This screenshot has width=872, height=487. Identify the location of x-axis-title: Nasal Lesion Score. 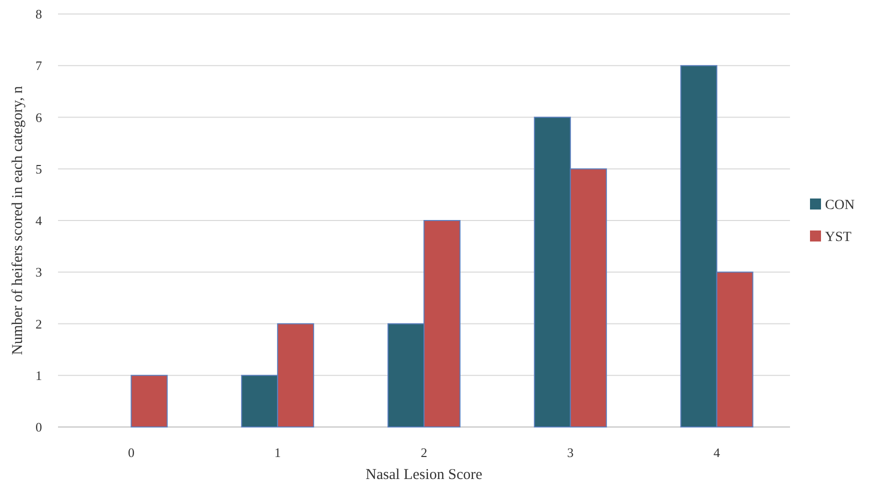
(424, 475).